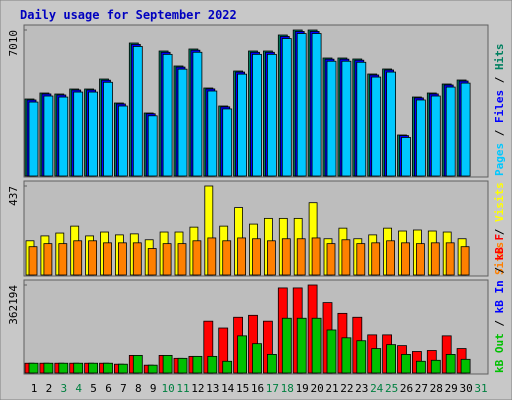 This screenshot has width=512, height=400. I want to click on x-tick-label: 15, so click(242, 388).